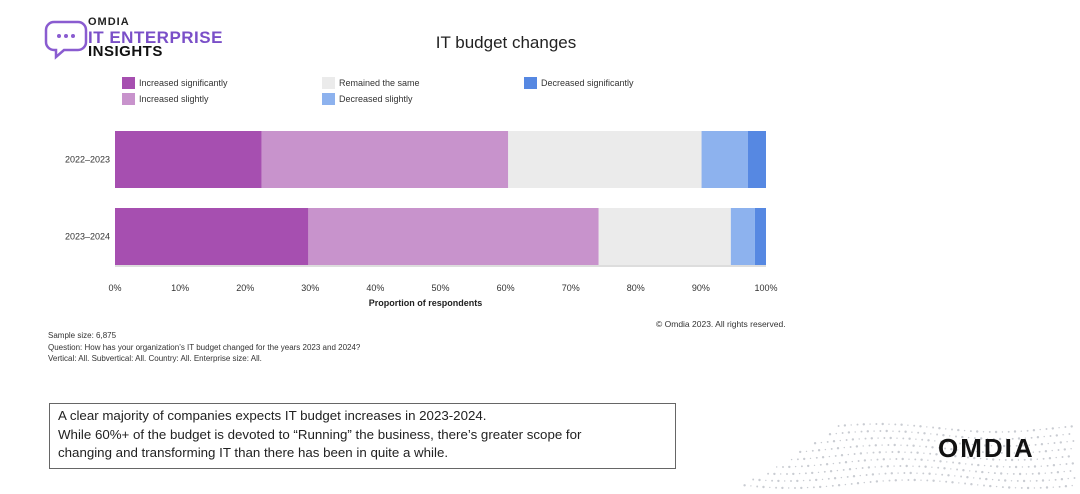 This screenshot has height=494, width=1080. What do you see at coordinates (165, 99) in the screenshot?
I see `legend-item-increased-slightly: Increased slightly` at bounding box center [165, 99].